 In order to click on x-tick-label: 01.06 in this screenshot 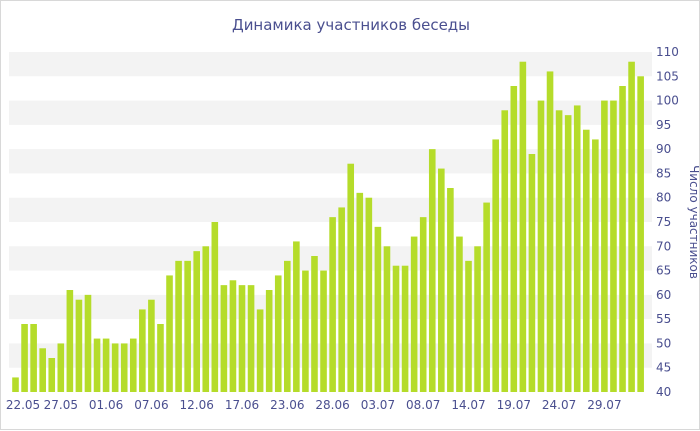, I will do `click(106, 405)`.